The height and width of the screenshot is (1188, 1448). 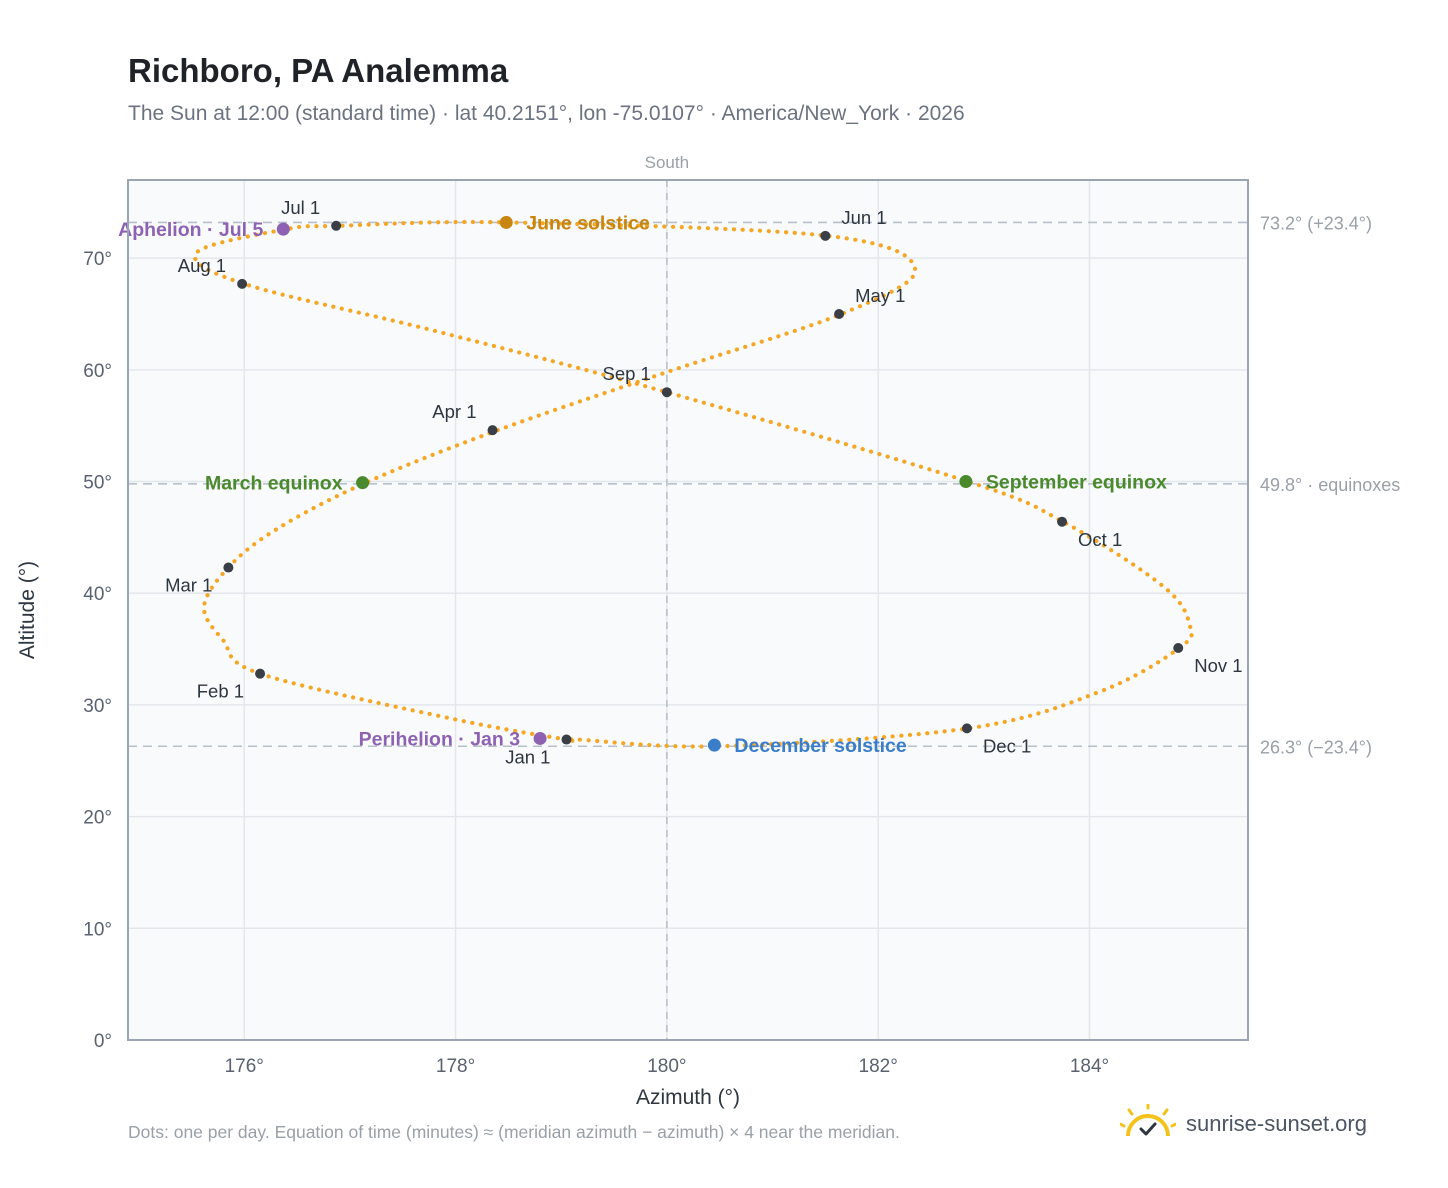 What do you see at coordinates (1100, 539) in the screenshot?
I see `month-label: Oct 1` at bounding box center [1100, 539].